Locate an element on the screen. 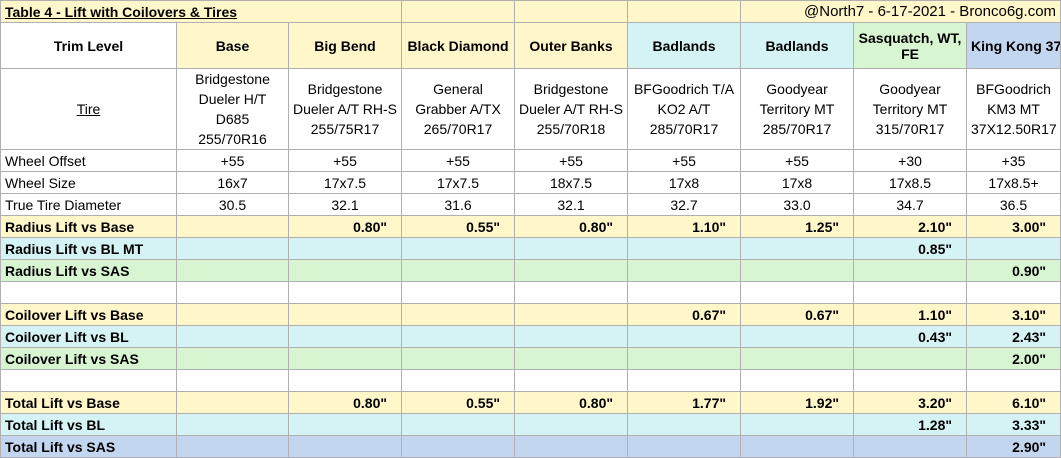  row-label: Wheel Offset is located at coordinates (88, 160).